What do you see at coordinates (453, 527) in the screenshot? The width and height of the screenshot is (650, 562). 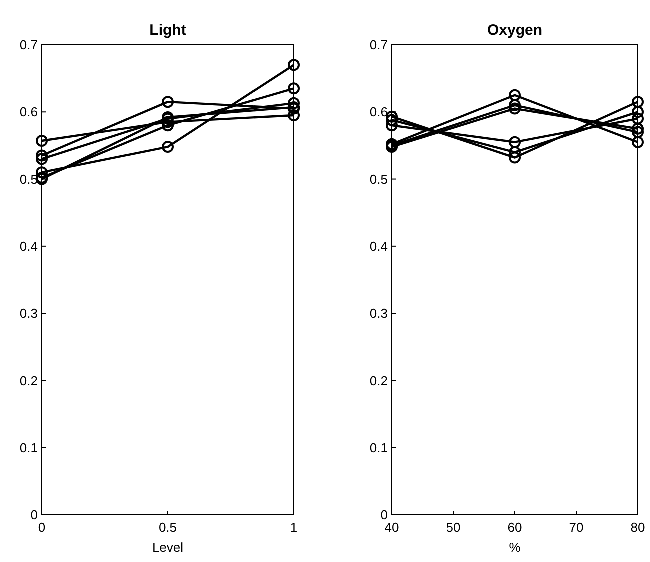 I see `x-tick-label: 50` at bounding box center [453, 527].